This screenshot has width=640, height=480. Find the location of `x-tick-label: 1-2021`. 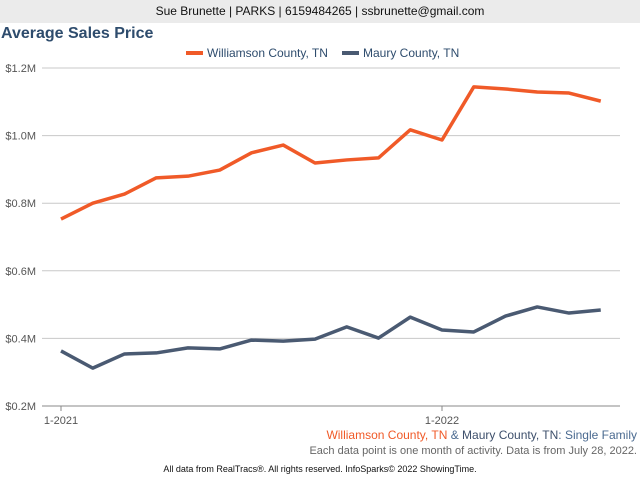

x-tick-label: 1-2021 is located at coordinates (61, 421).